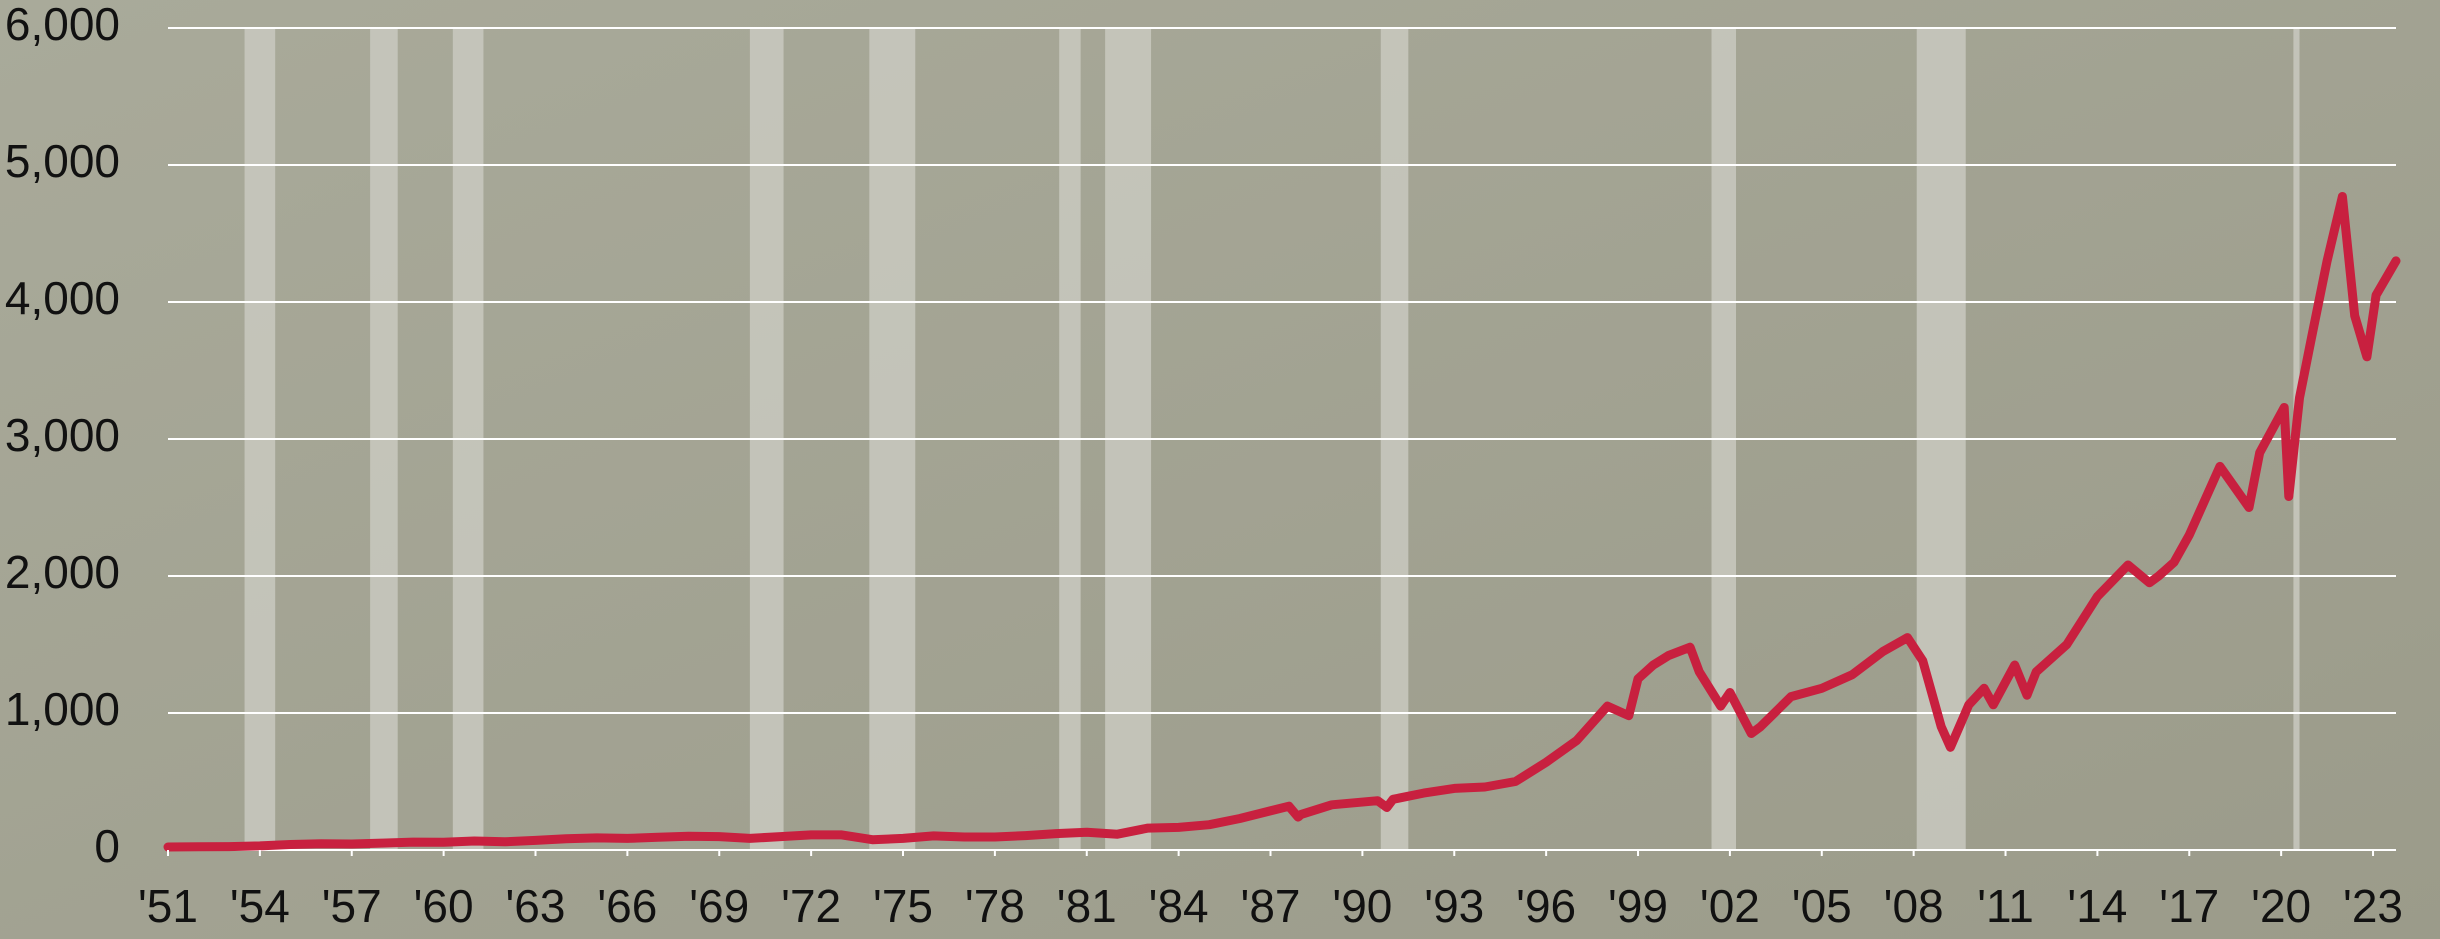  I want to click on y-tick-label: 3,000, so click(62, 435).